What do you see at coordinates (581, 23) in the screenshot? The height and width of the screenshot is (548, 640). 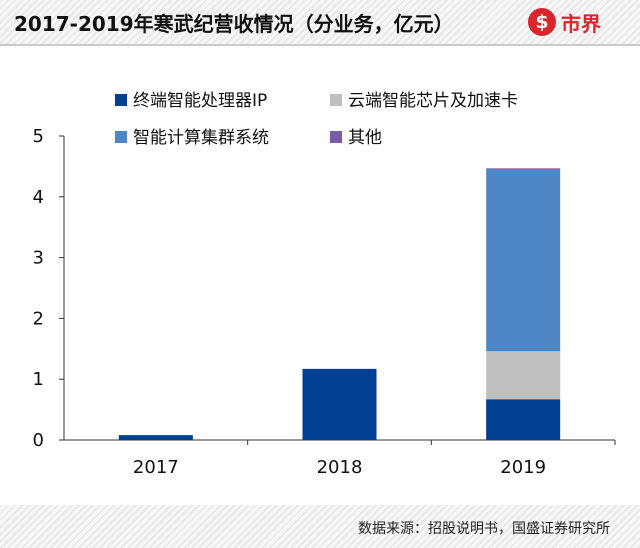 I see `brand-name: 市界` at bounding box center [581, 23].